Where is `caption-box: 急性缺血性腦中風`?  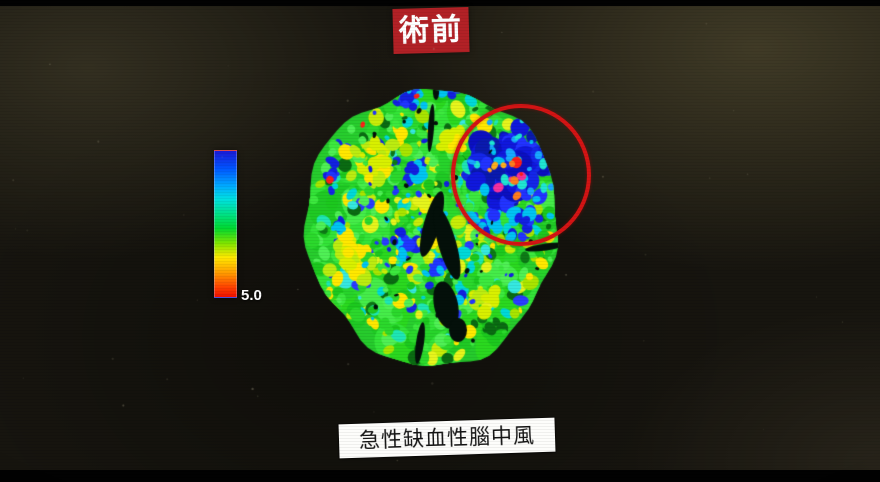 caption-box: 急性缺血性腦中風 is located at coordinates (447, 438).